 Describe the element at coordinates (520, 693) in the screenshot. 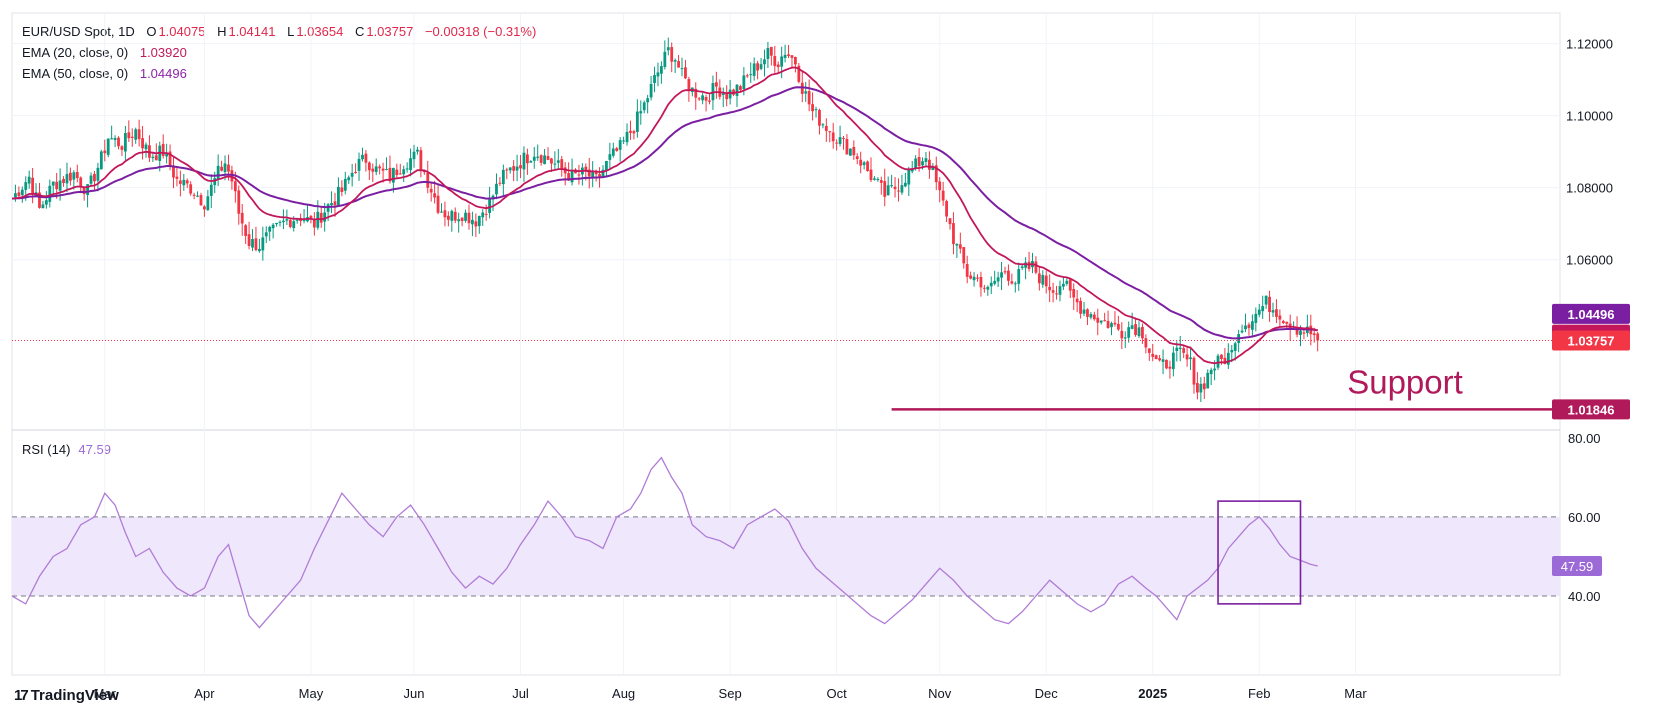

I see `time-tick-label: Jul` at that location.